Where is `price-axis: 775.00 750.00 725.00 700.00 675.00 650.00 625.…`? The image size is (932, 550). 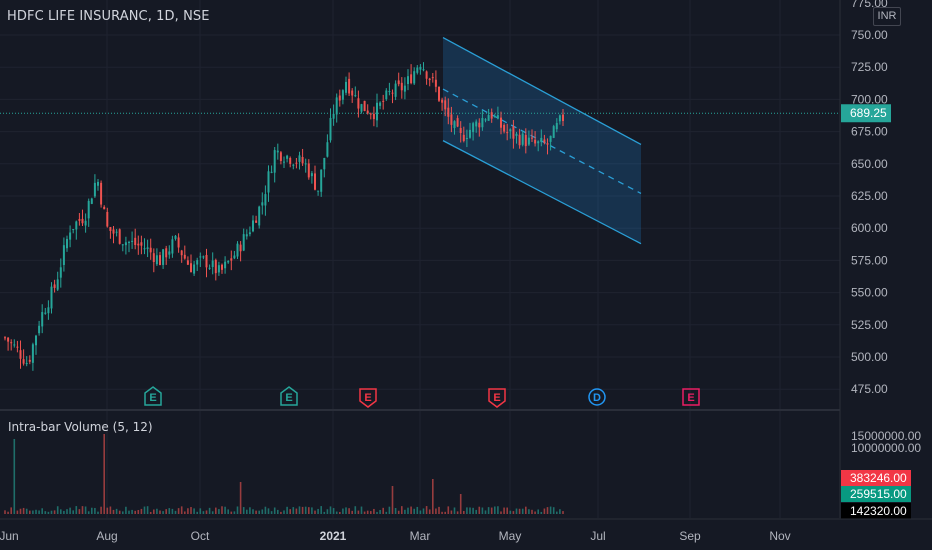 price-axis: 775.00 750.00 725.00 700.00 675.00 650.00 625.… is located at coordinates (880, 259).